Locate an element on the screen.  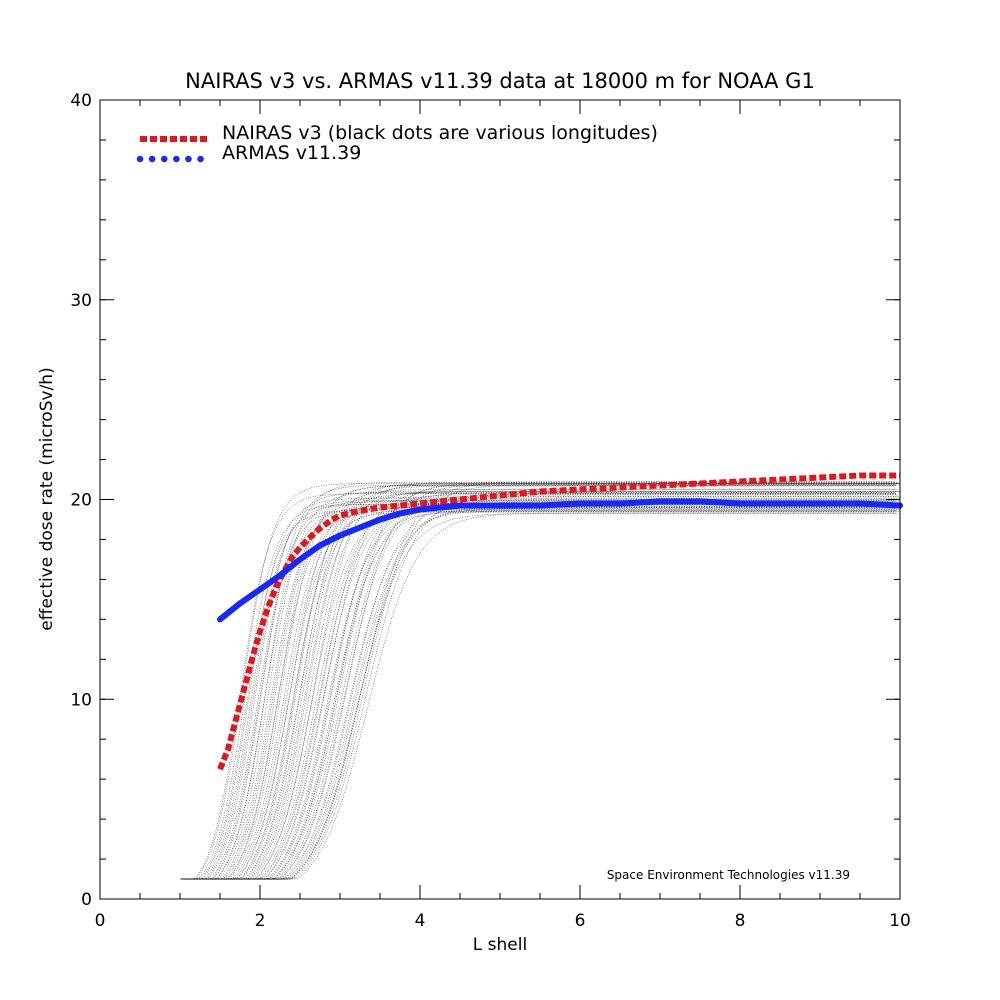
x-tick-label: 4 is located at coordinates (420, 921).